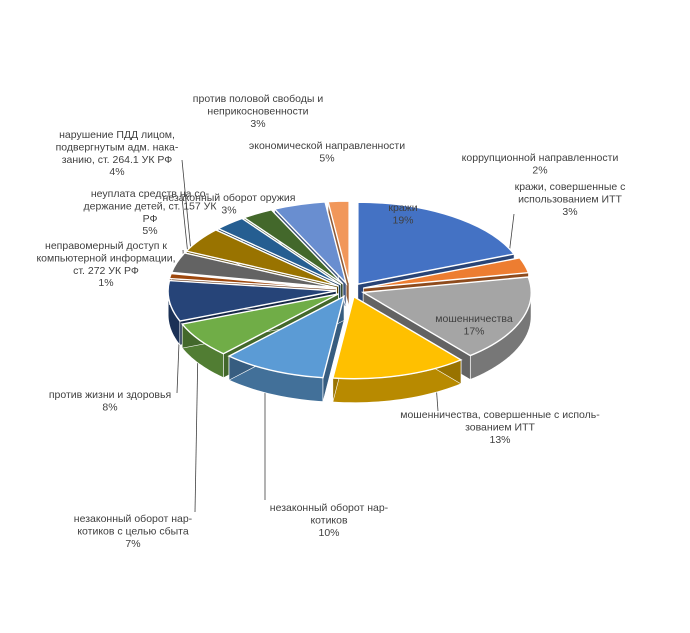 This screenshot has width=690, height=633. What do you see at coordinates (117, 135) in the screenshot?
I see `data-label-text: нарушение ПДД лицом,` at bounding box center [117, 135].